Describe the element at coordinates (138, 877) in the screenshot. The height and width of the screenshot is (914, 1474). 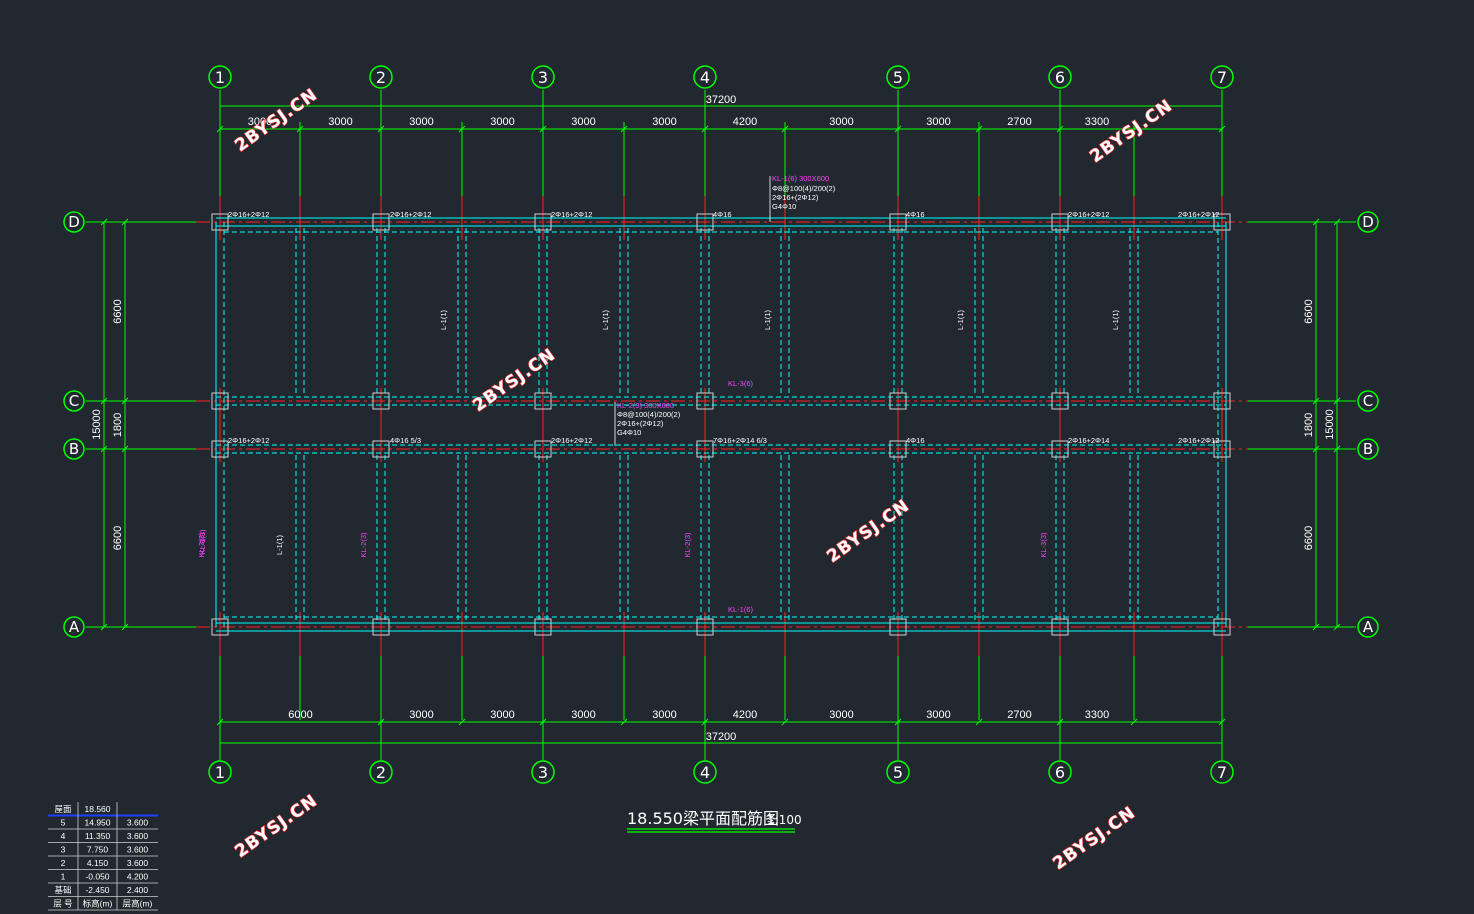
I see `table-cell: 4.200` at that location.